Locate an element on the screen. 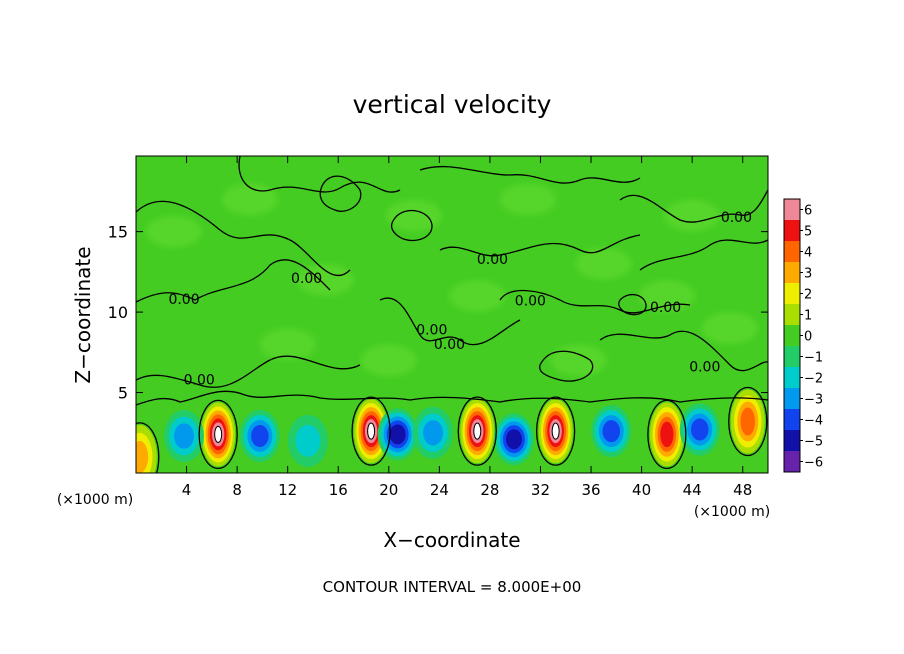  x-tick-label: 4 is located at coordinates (187, 490).